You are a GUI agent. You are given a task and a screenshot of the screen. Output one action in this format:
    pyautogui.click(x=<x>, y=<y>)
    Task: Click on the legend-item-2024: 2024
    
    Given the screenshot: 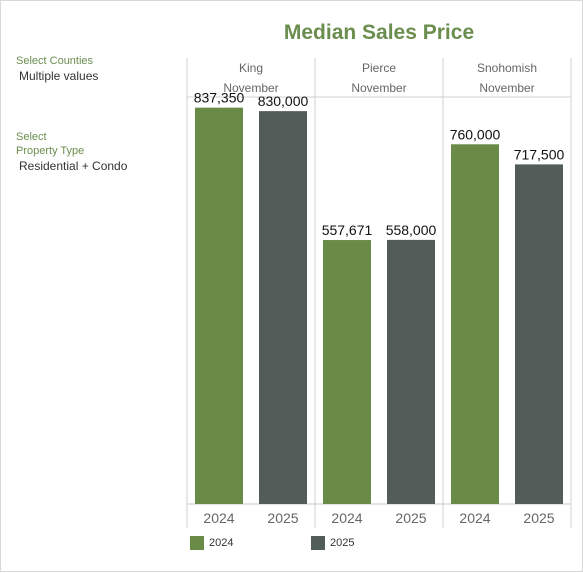 What is the action you would take?
    pyautogui.click(x=211, y=543)
    